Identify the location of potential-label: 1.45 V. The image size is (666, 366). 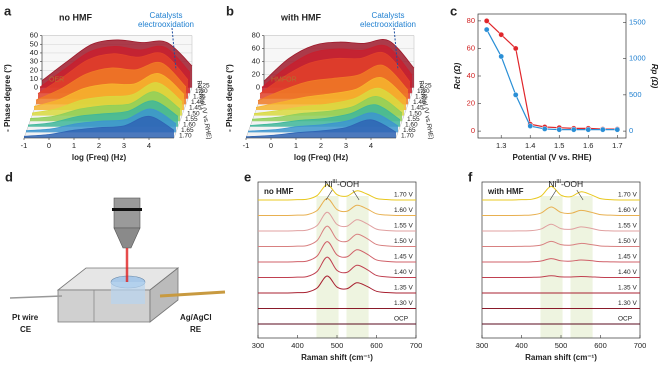
(403, 257).